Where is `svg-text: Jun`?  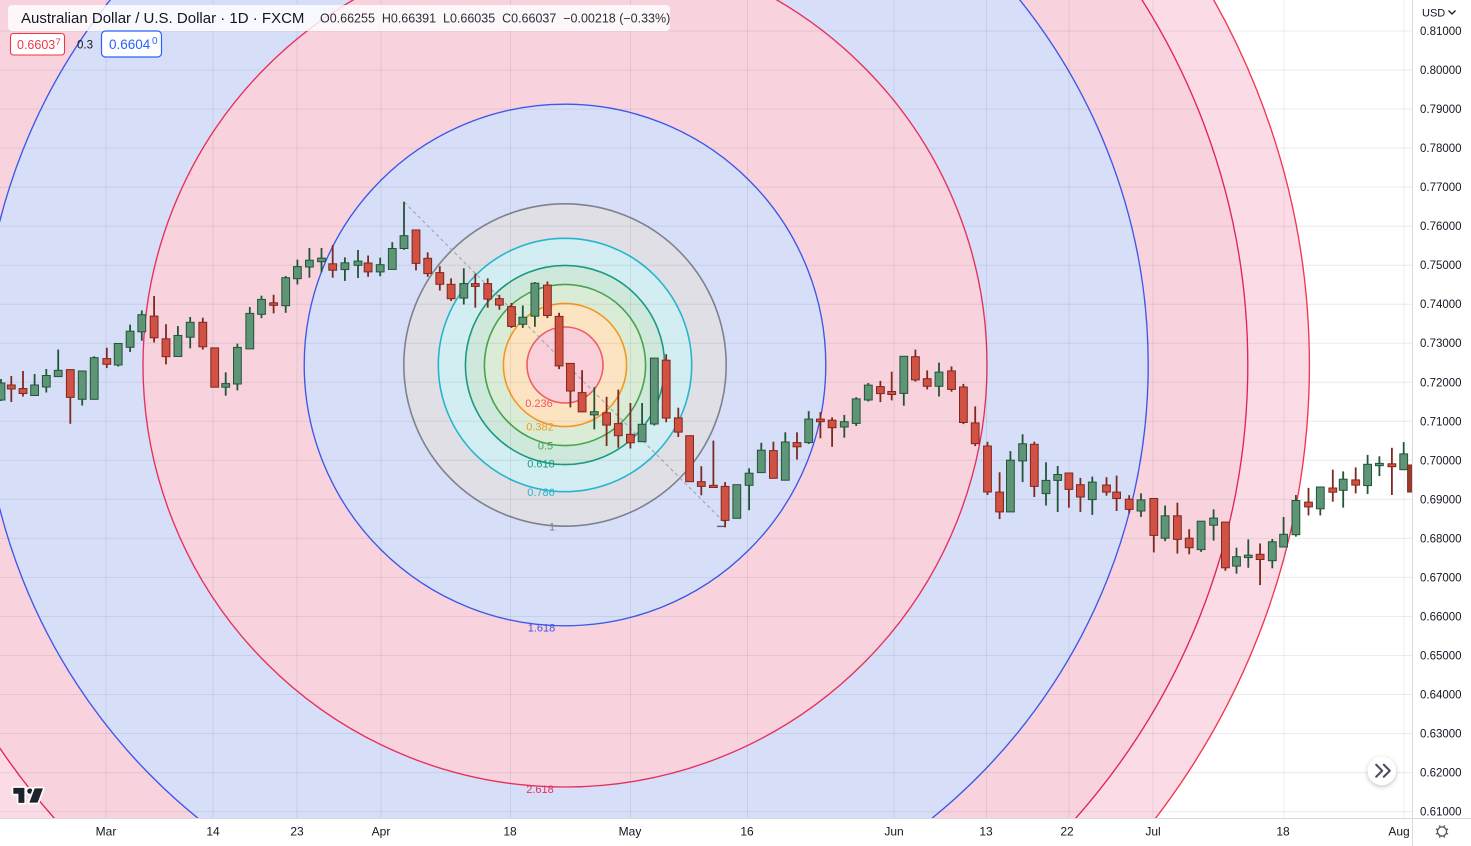 svg-text: Jun is located at coordinates (893, 832).